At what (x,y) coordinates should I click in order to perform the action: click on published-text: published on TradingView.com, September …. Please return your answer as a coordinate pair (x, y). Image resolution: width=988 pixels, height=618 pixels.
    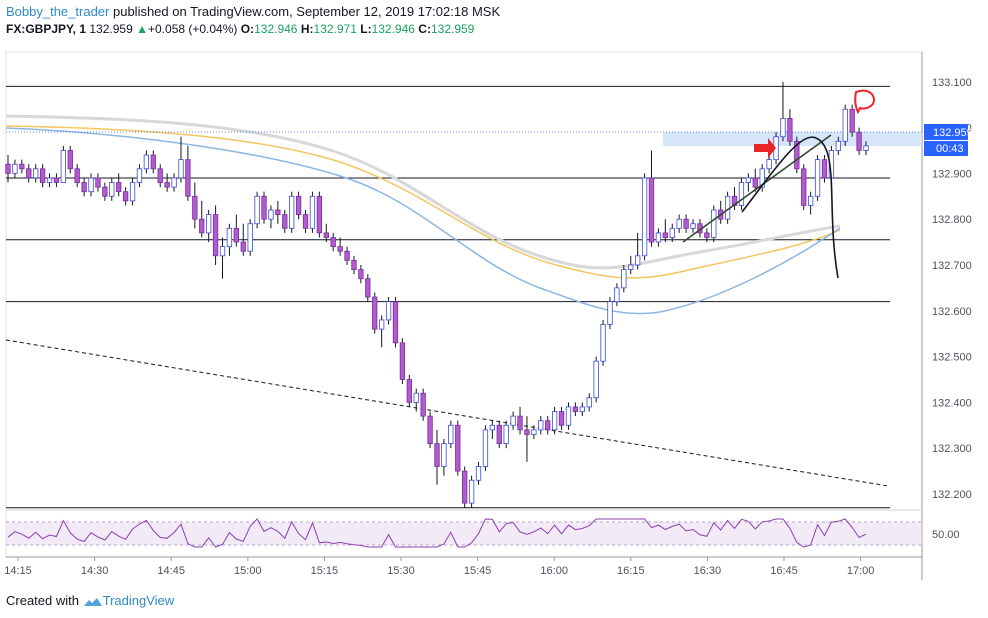
    Looking at the image, I should click on (306, 11).